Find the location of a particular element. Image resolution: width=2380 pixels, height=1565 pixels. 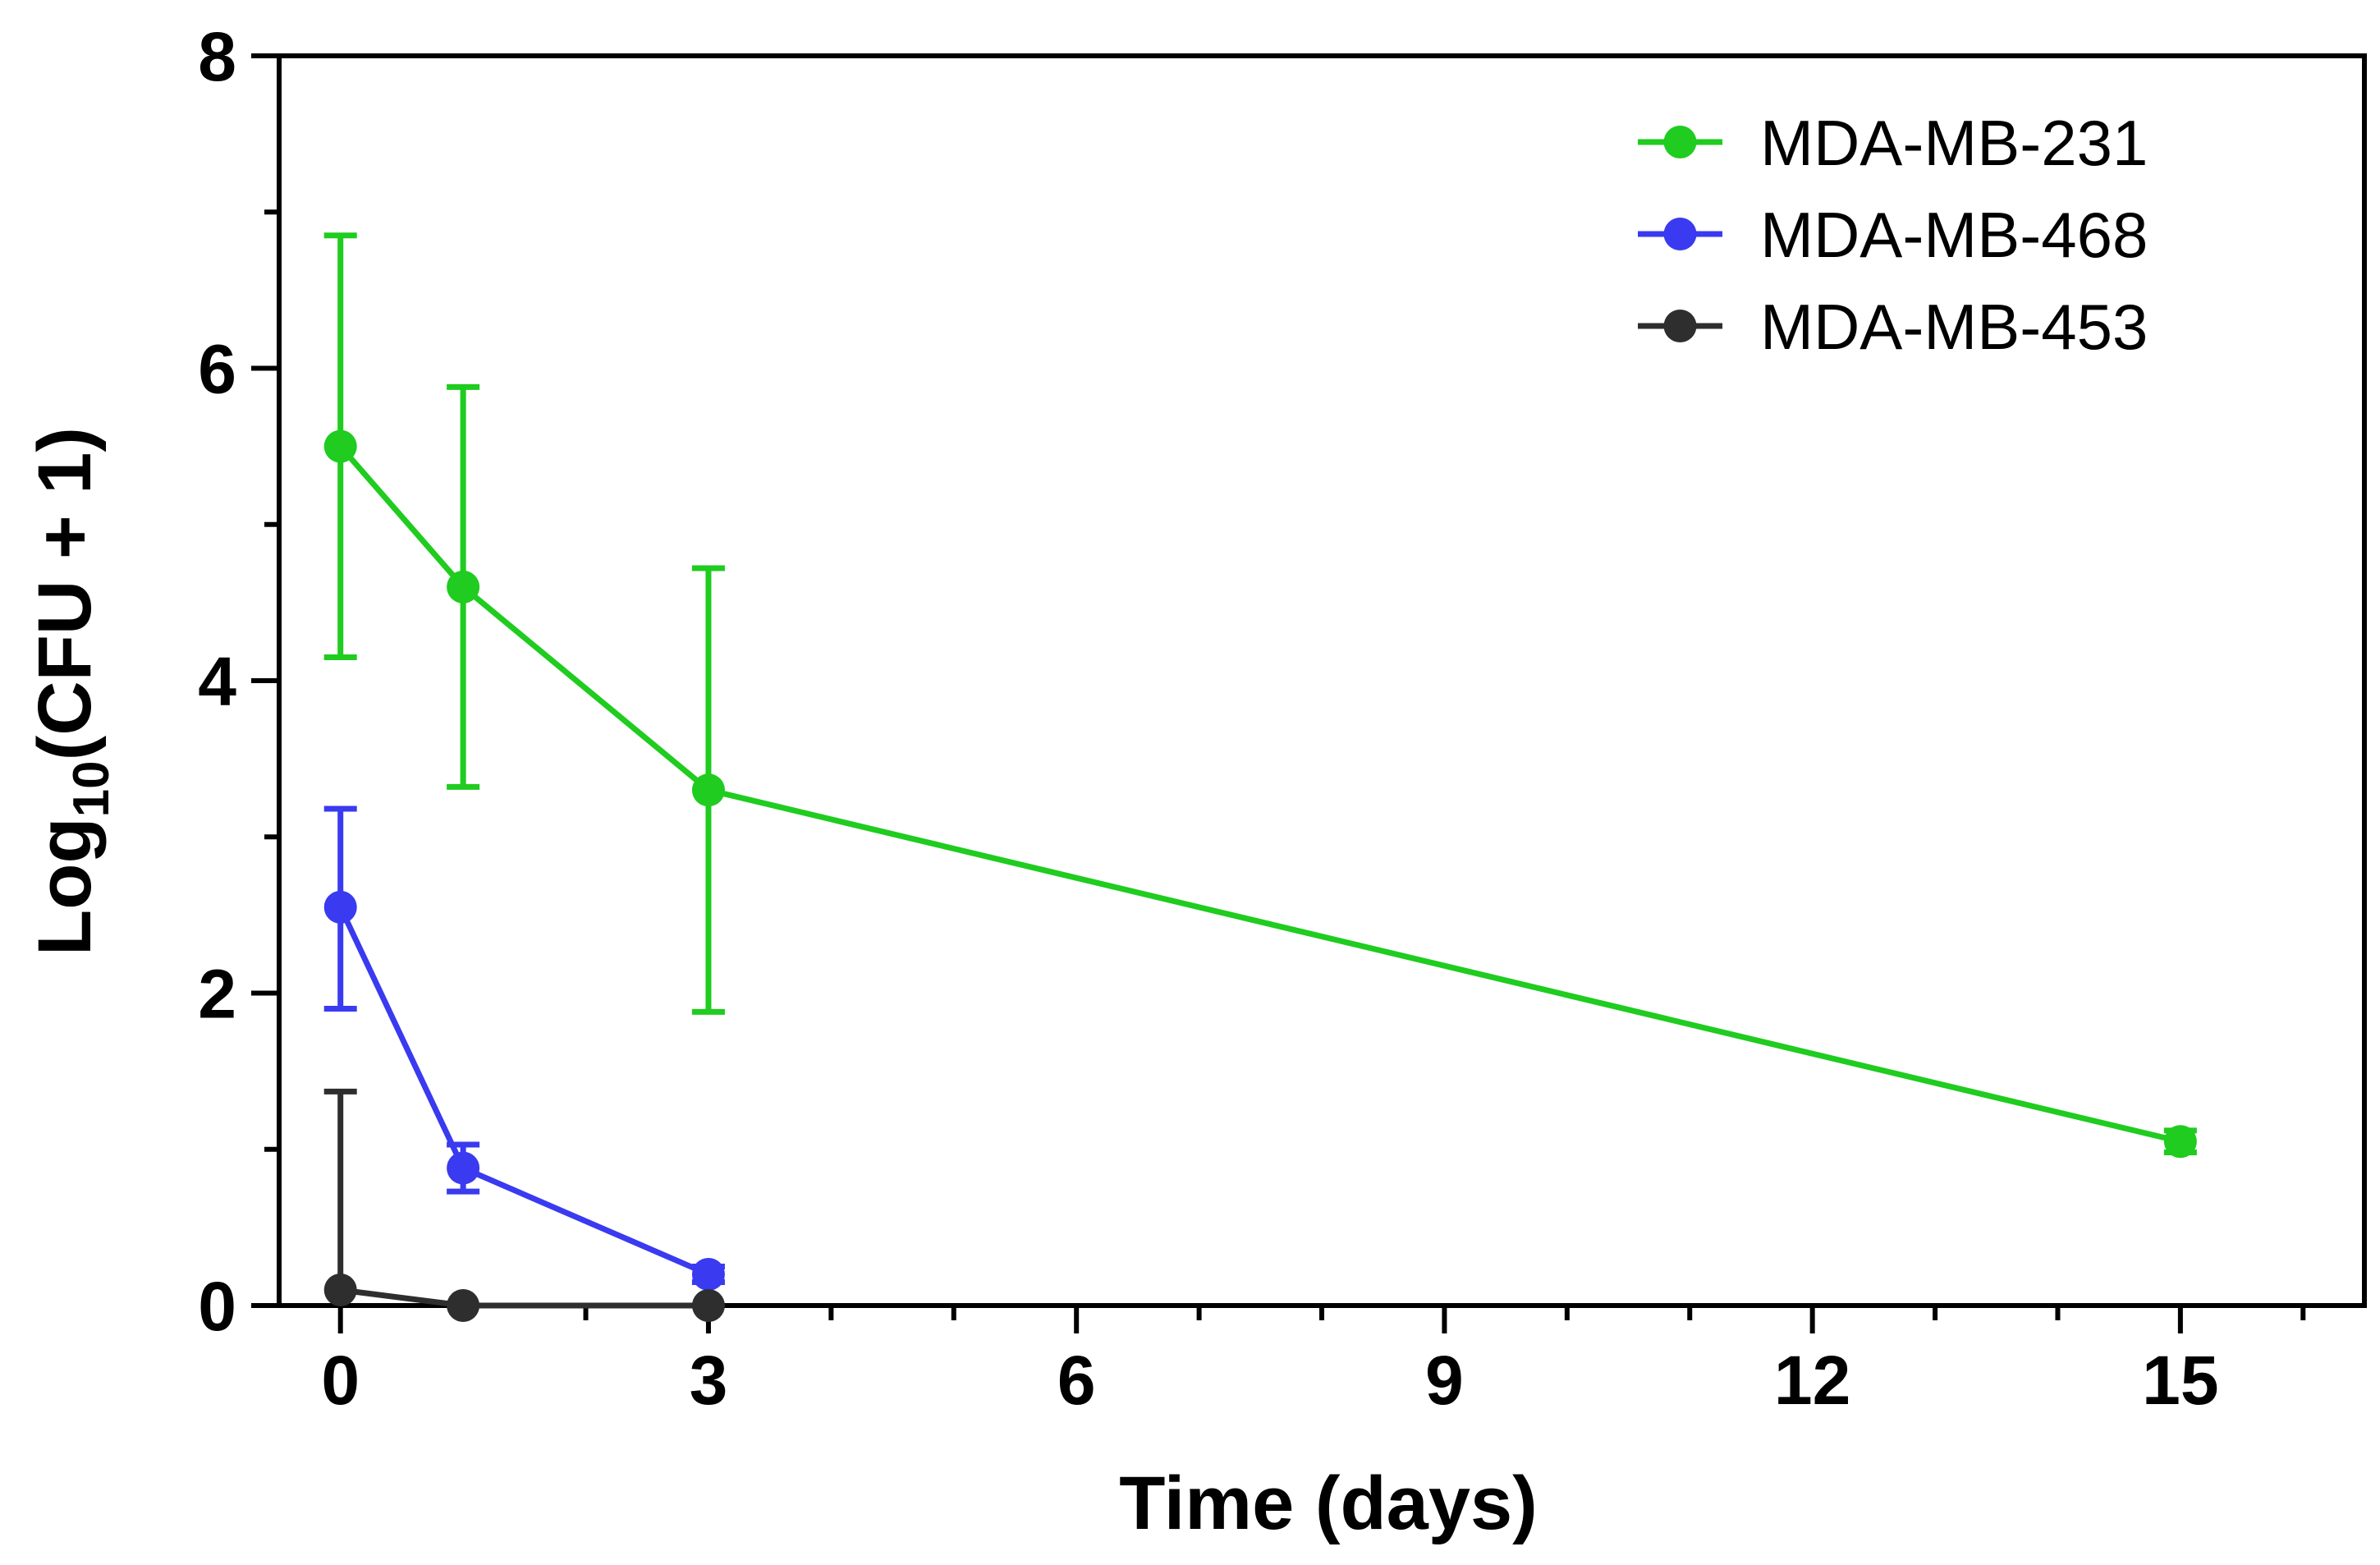

legend-item-mda-mb-468: MDA-MB-468 is located at coordinates (1893, 235).